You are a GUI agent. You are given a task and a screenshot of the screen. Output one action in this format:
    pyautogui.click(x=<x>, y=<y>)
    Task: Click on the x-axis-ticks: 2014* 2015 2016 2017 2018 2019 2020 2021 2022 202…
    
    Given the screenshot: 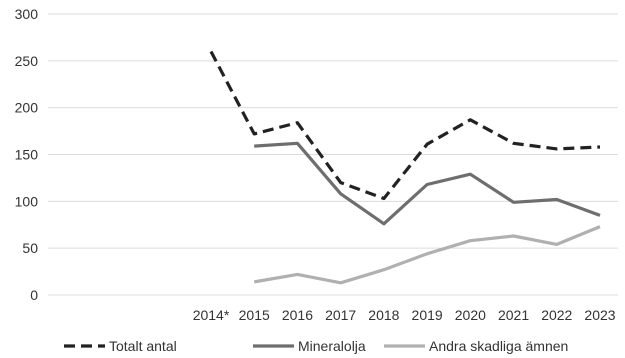 What is the action you would take?
    pyautogui.click(x=404, y=315)
    